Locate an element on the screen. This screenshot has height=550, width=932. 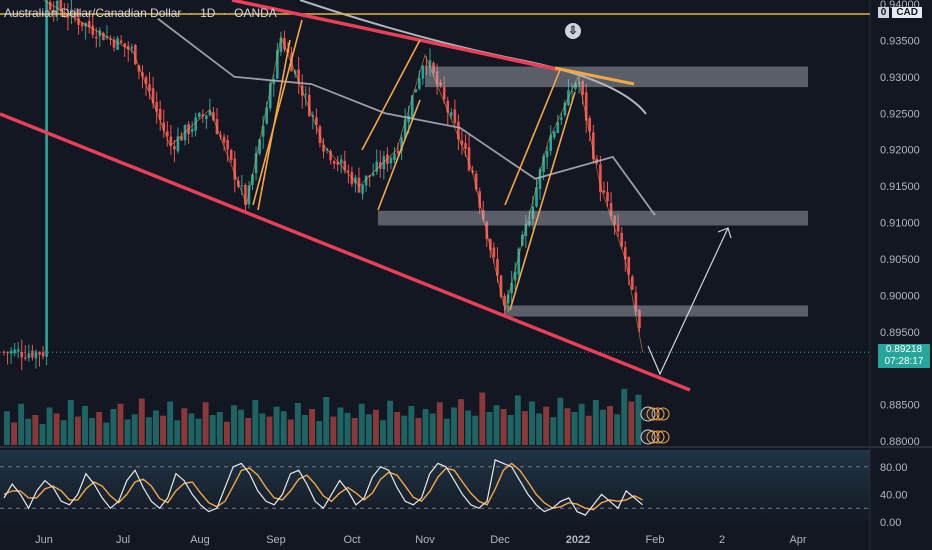
currency-badge: 0 CAD is located at coordinates (899, 12).